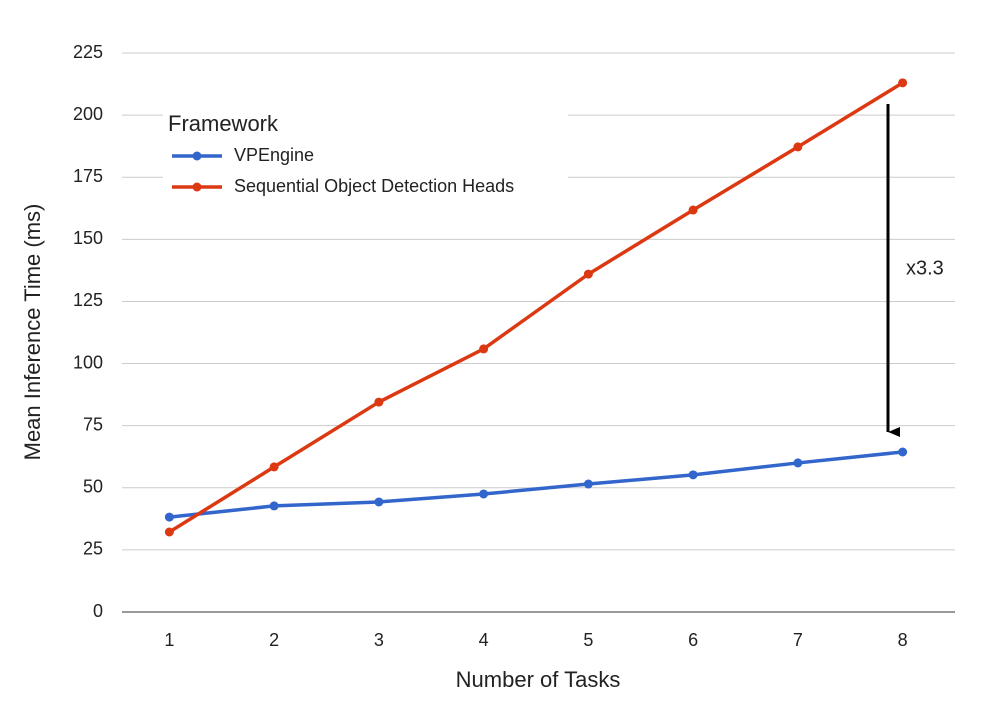  Describe the element at coordinates (379, 640) in the screenshot. I see `x-tick-label: 3` at that location.